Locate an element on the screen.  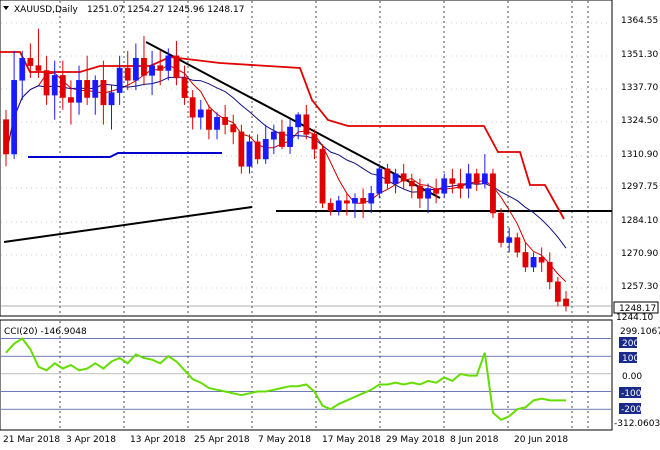
price-tick: 1270.90 is located at coordinates (639, 254).